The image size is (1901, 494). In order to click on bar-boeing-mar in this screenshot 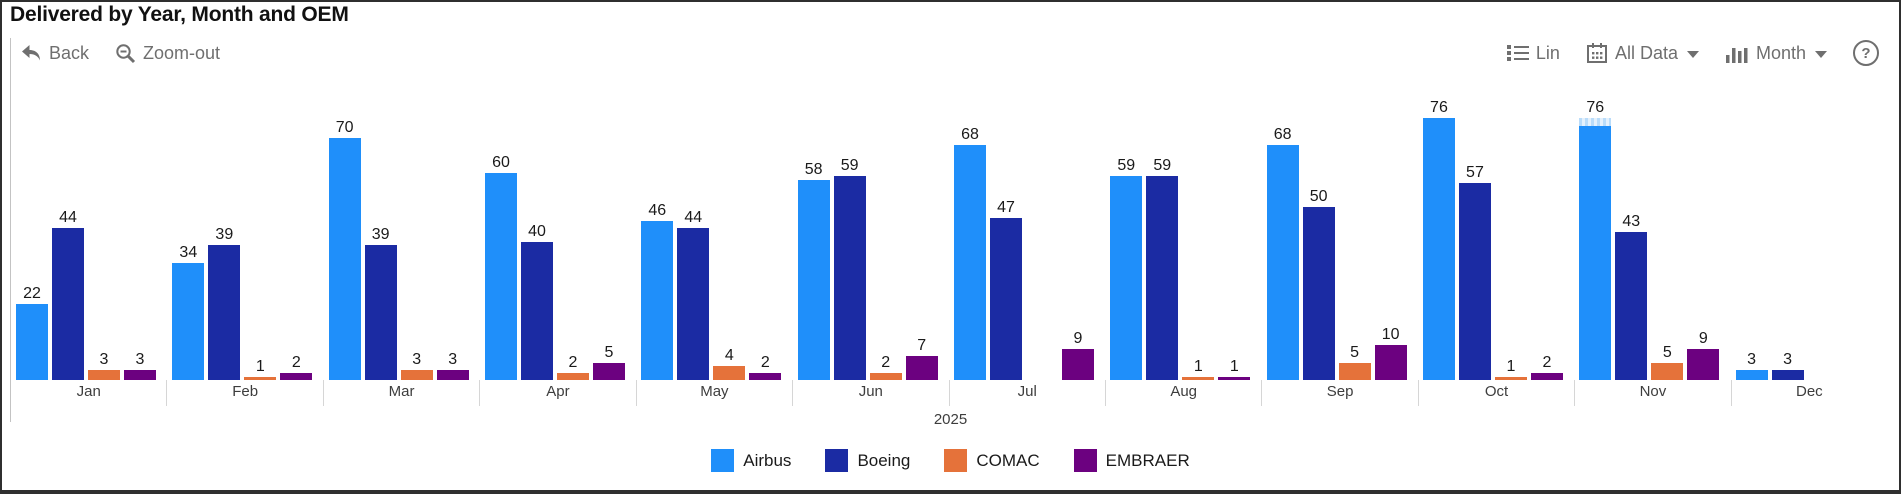, I will do `click(380, 312)`.